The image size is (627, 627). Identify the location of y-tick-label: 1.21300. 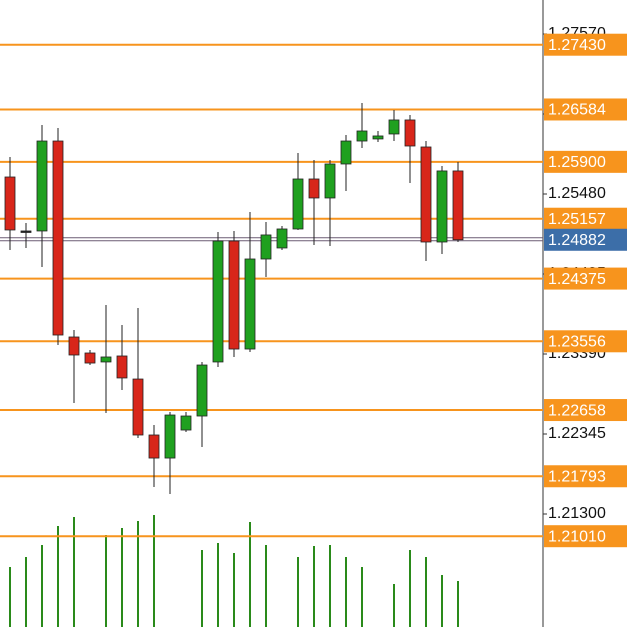
(577, 513).